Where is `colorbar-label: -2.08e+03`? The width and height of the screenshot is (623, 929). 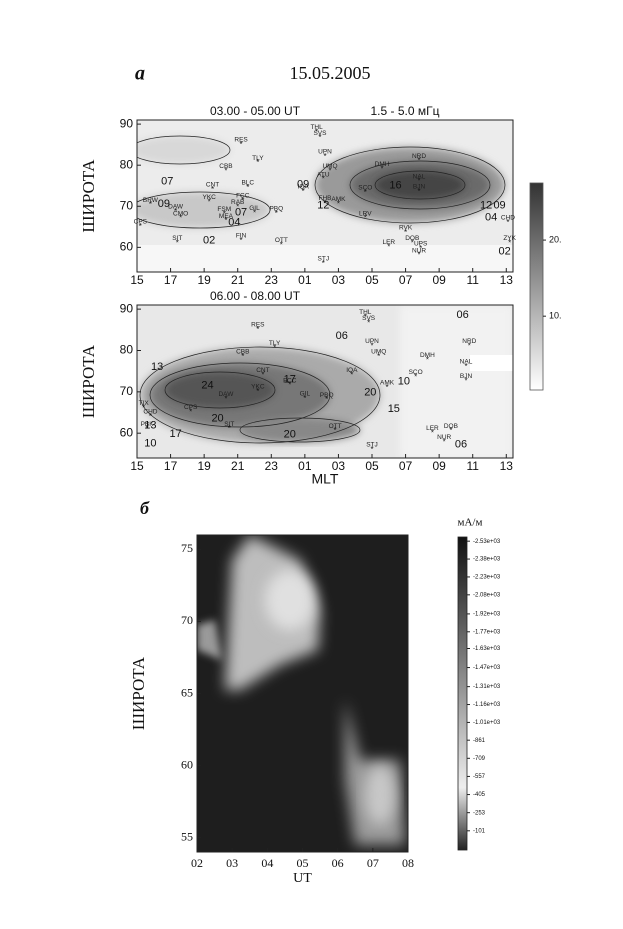
colorbar-label: -2.08e+03 is located at coordinates (487, 595).